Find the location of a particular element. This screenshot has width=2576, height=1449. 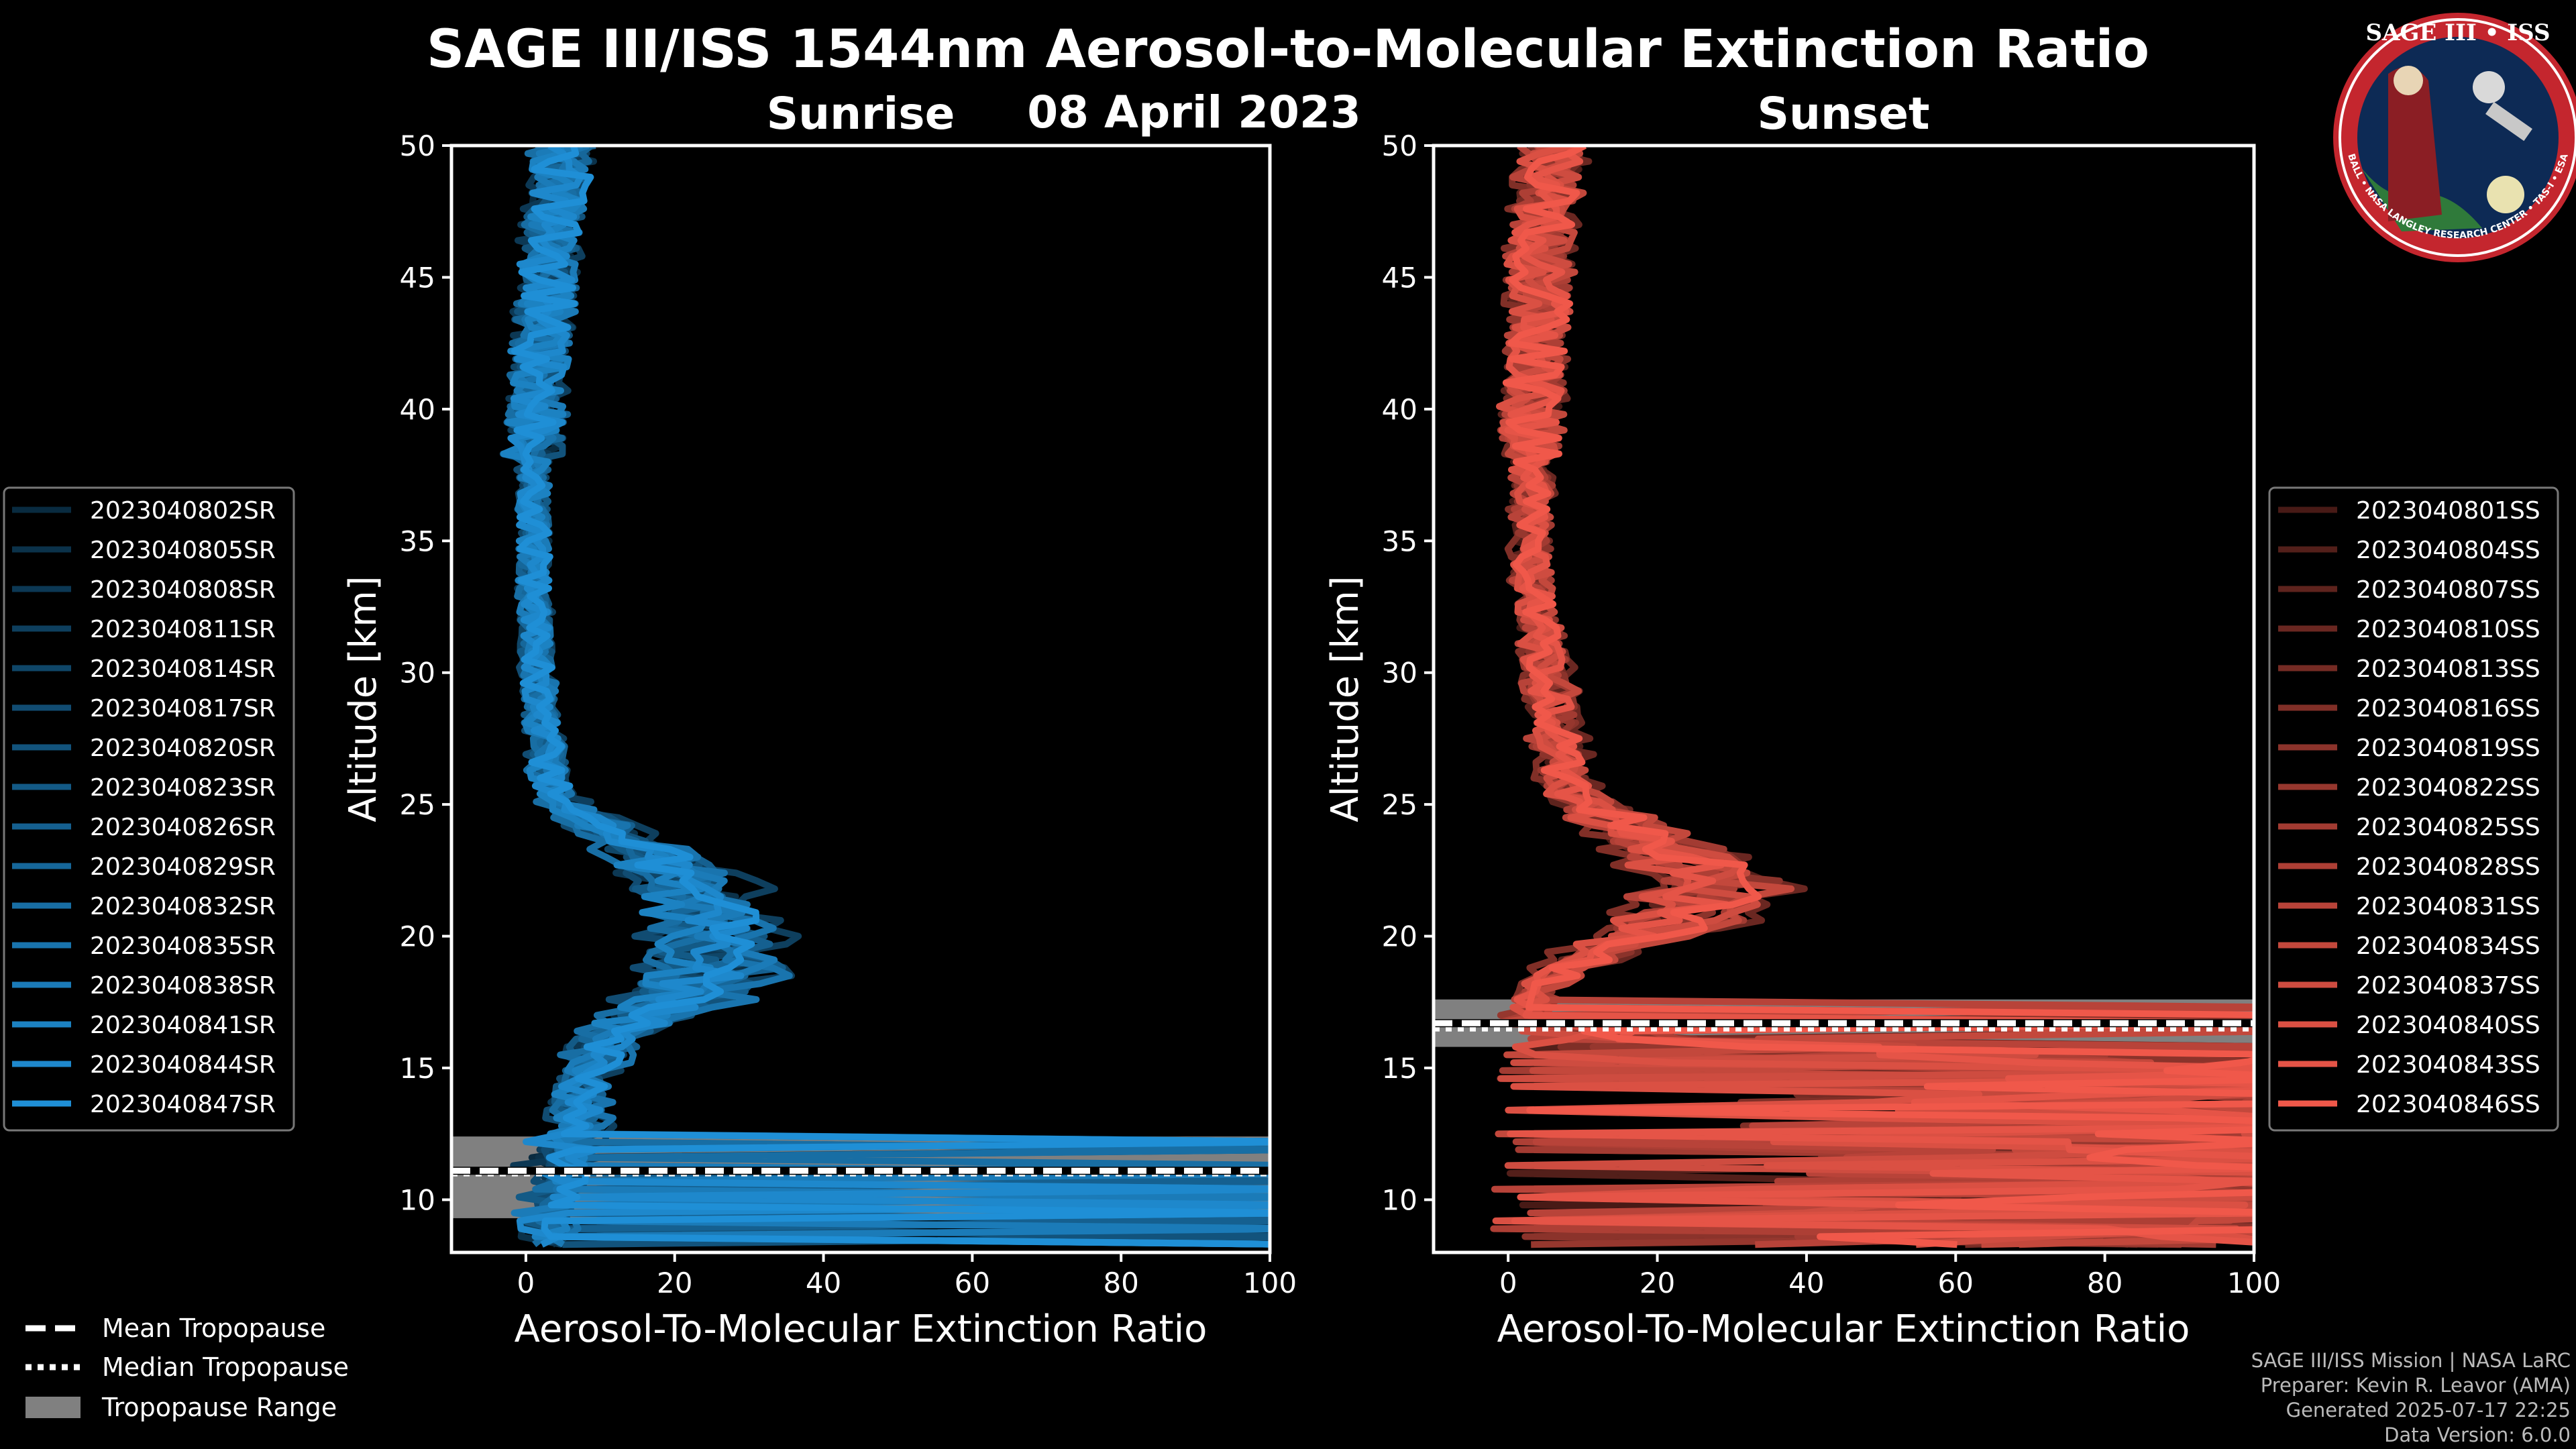

sunrise-x-tick-label: 80 is located at coordinates (1120, 1283).